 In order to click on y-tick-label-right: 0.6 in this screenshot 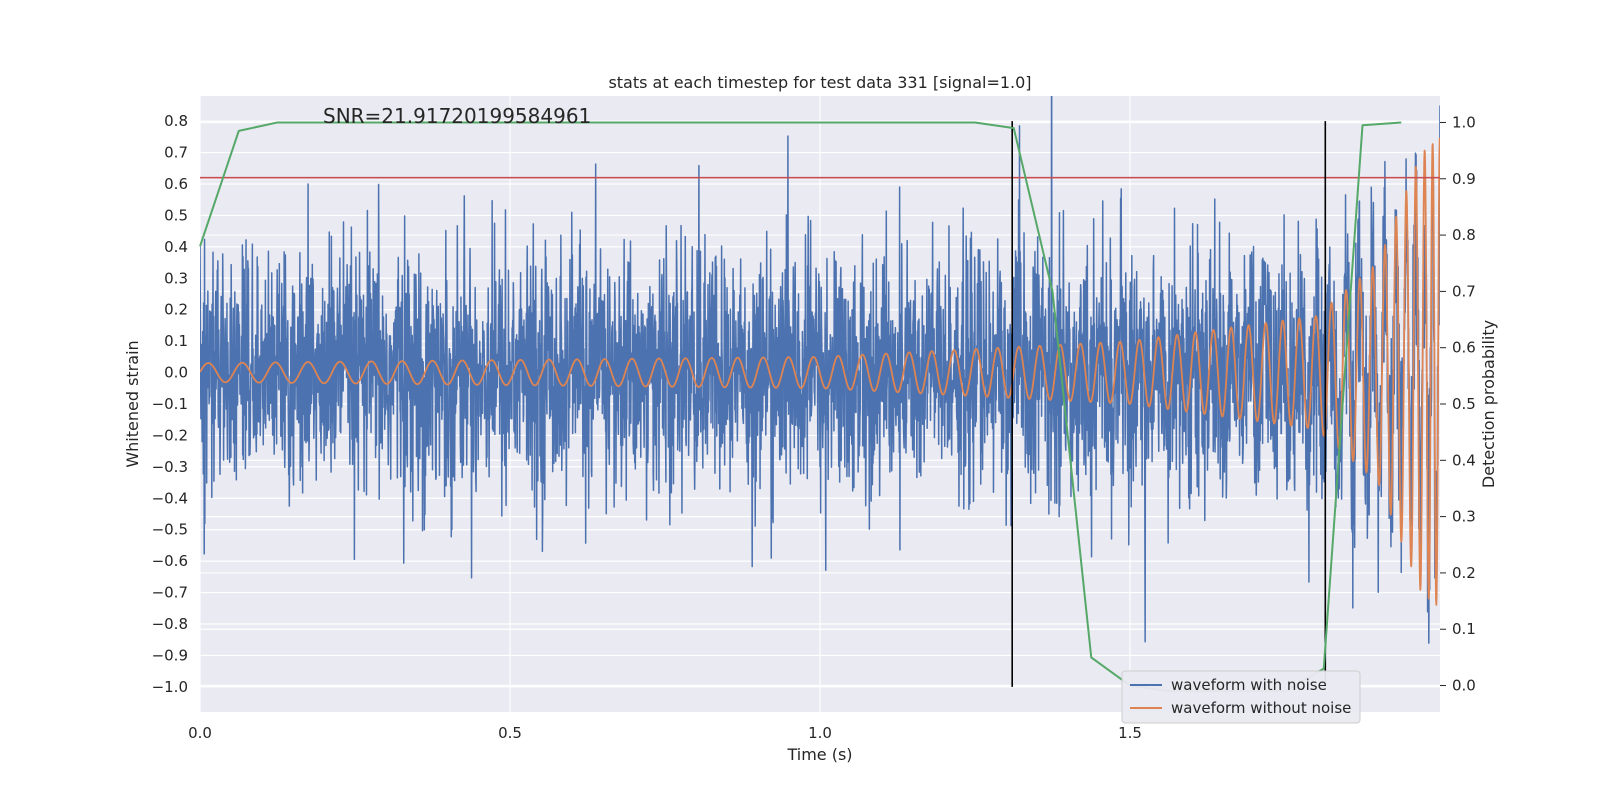, I will do `click(1464, 348)`.